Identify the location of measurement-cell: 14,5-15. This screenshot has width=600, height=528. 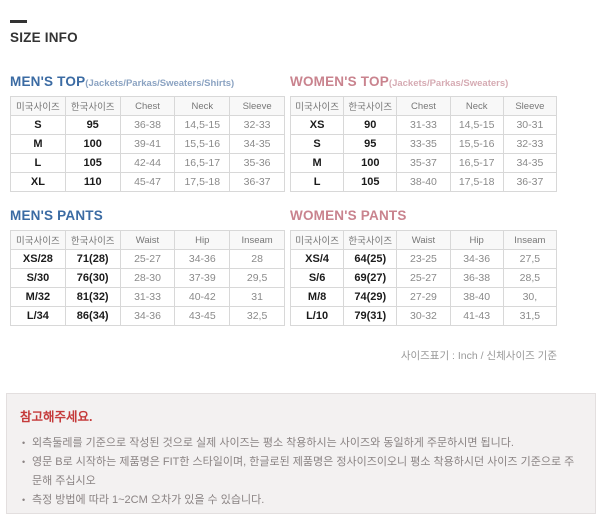
(476, 125).